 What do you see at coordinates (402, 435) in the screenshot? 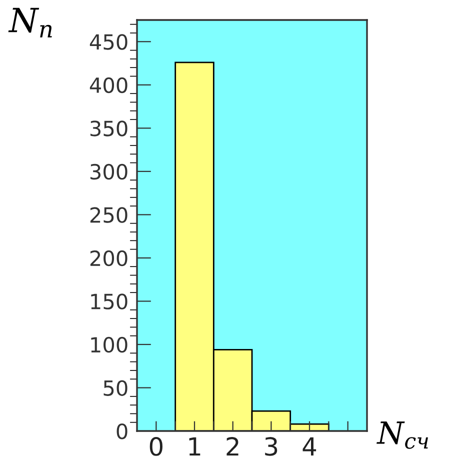
I see `x-axis-title: N$_{сч}$` at bounding box center [402, 435].